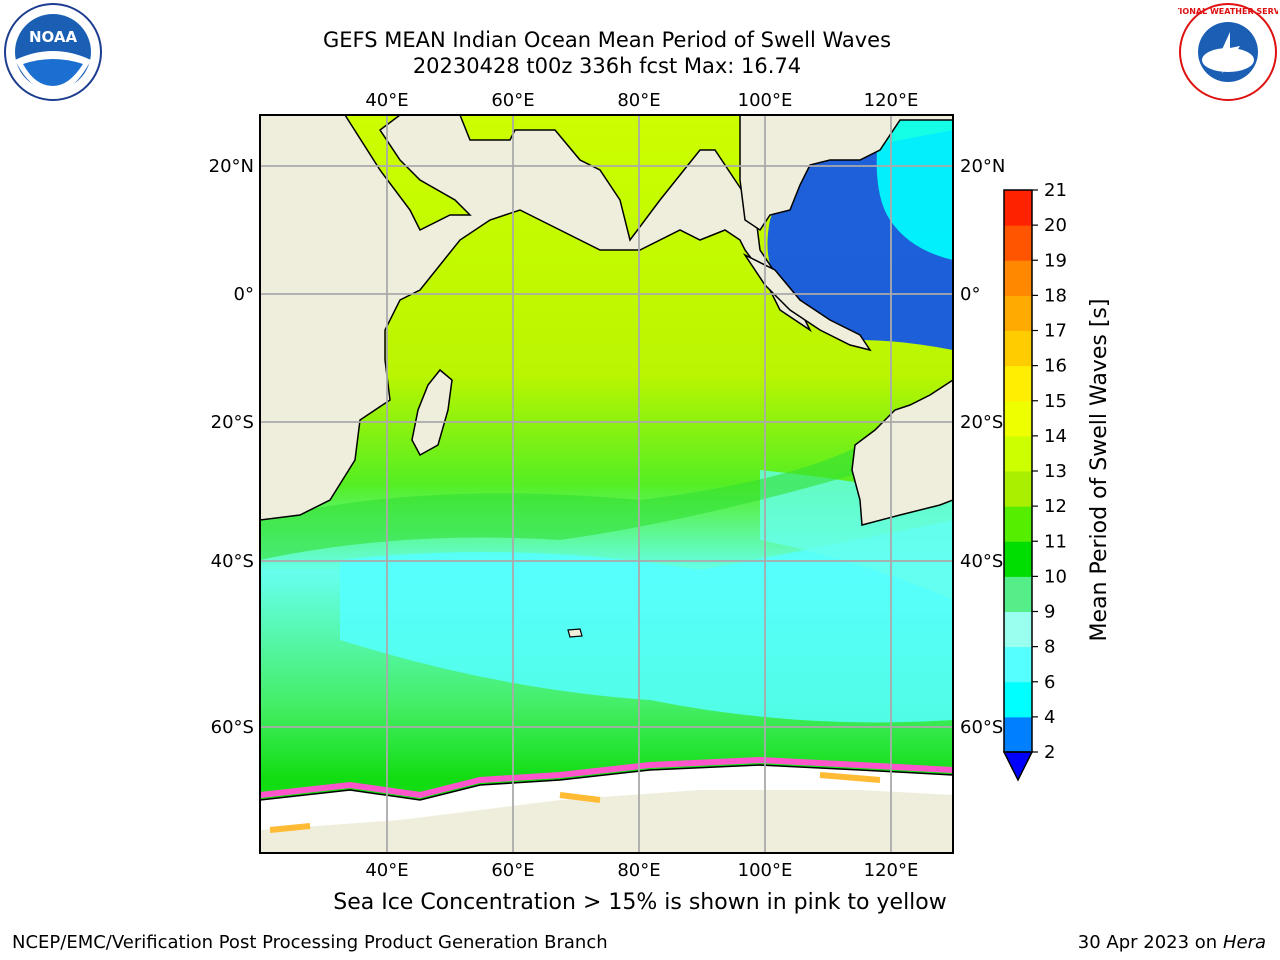 Image resolution: width=1280 pixels, height=960 pixels. What do you see at coordinates (1055, 436) in the screenshot?
I see `colorbar-tick-label: 14` at bounding box center [1055, 436].